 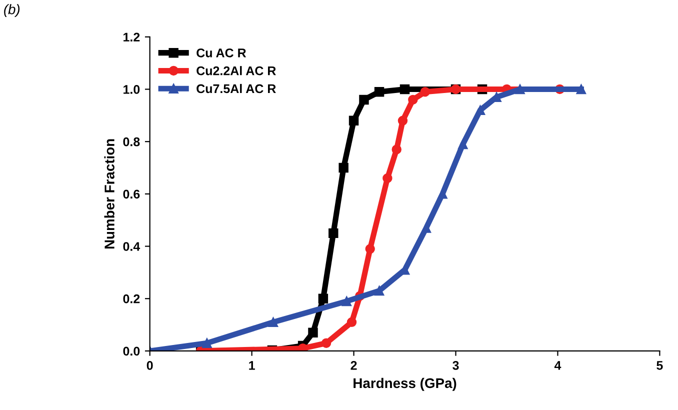 I want to click on x-axis-title: Hardness (GPa), so click(x=405, y=384).